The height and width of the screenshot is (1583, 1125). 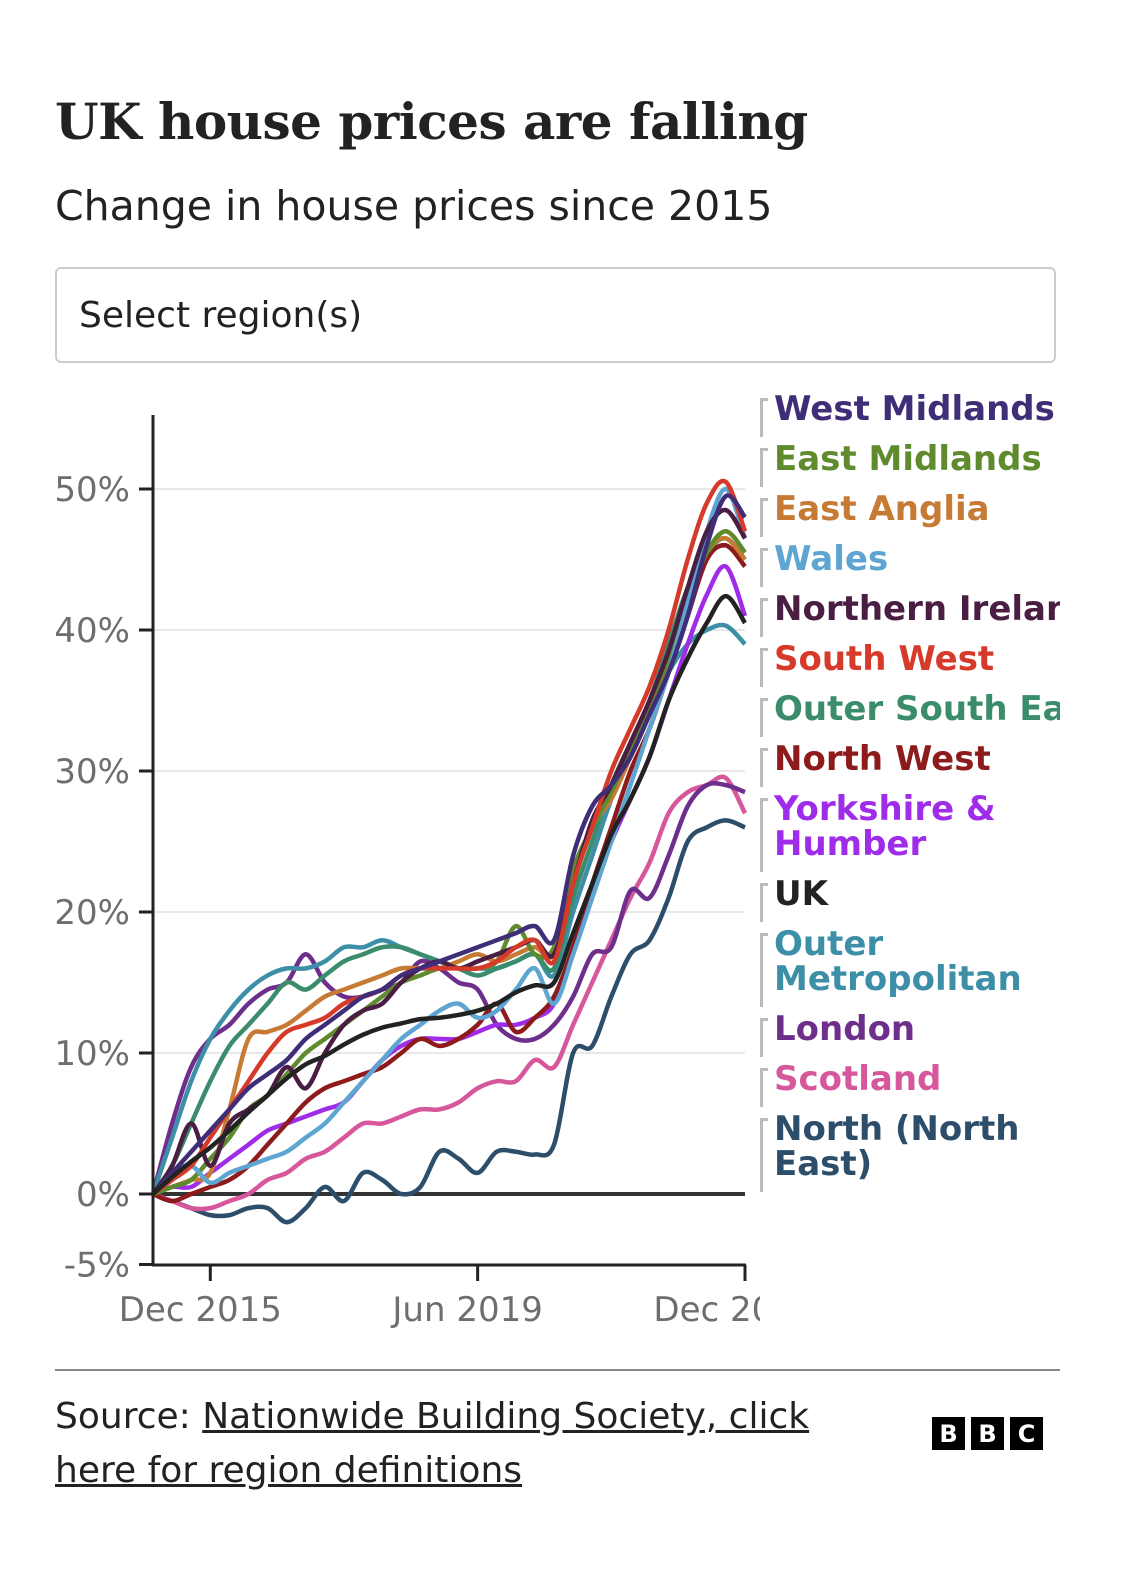 What do you see at coordinates (910, 564) in the screenshot?
I see `legend-item: Wales` at bounding box center [910, 564].